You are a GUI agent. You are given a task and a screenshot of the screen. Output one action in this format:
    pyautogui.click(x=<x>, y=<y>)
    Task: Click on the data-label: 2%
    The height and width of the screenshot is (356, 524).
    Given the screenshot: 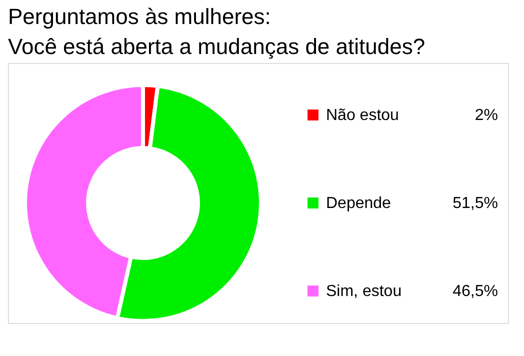 What is the action you would take?
    pyautogui.click(x=486, y=115)
    